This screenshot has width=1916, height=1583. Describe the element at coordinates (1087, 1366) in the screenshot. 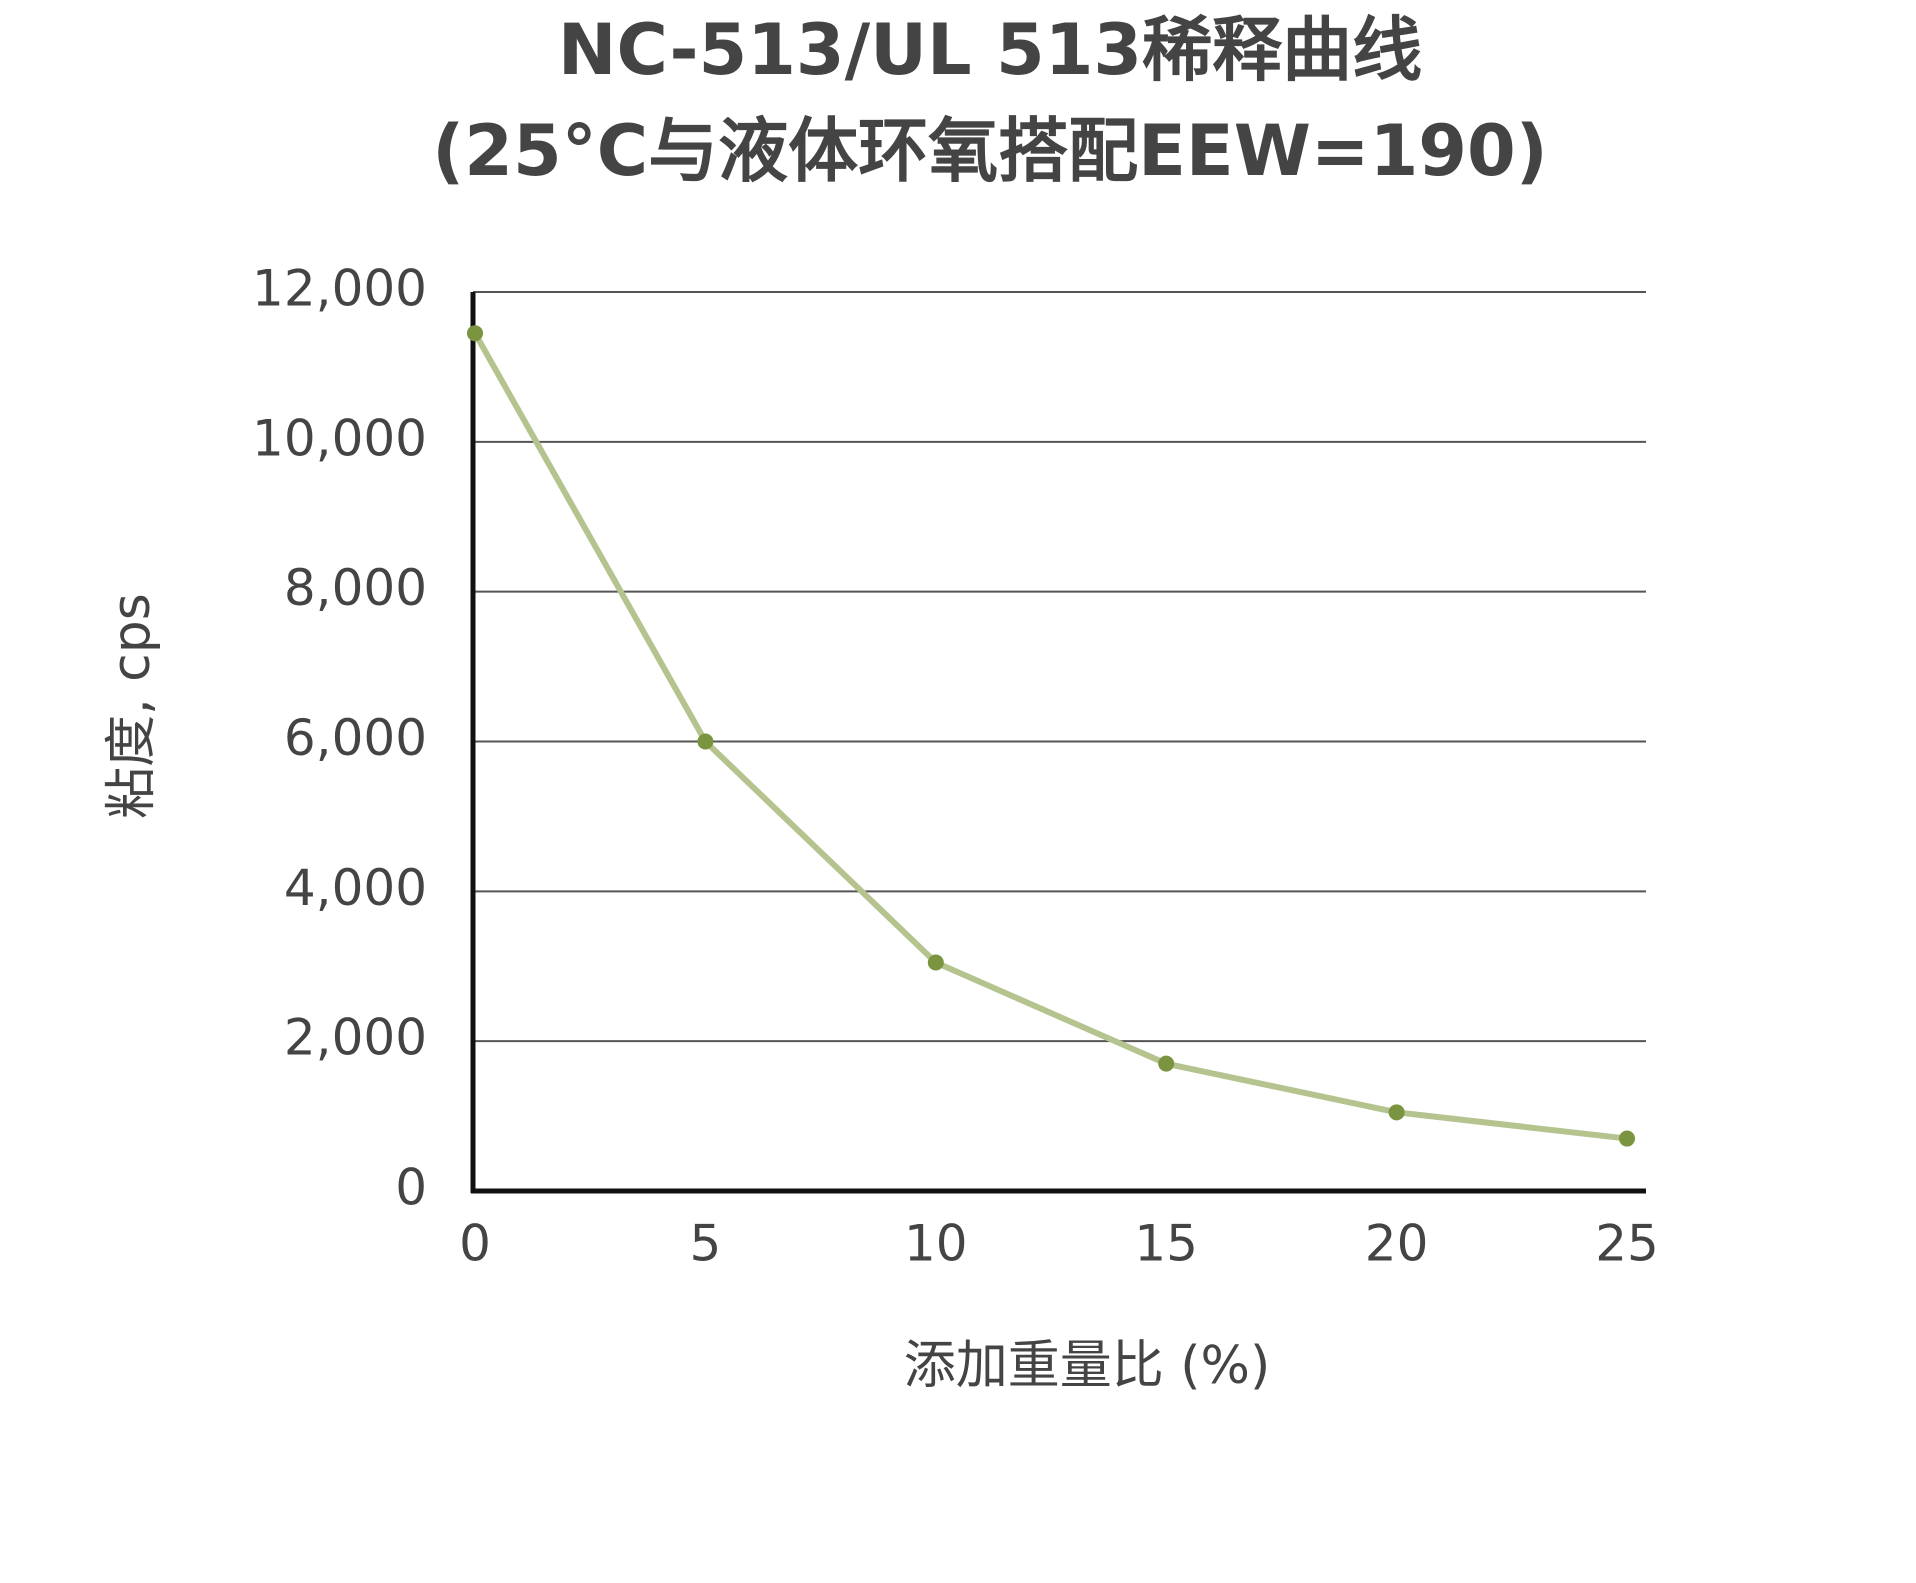

I see `x-axis-label: 添加重量比 (%)` at that location.